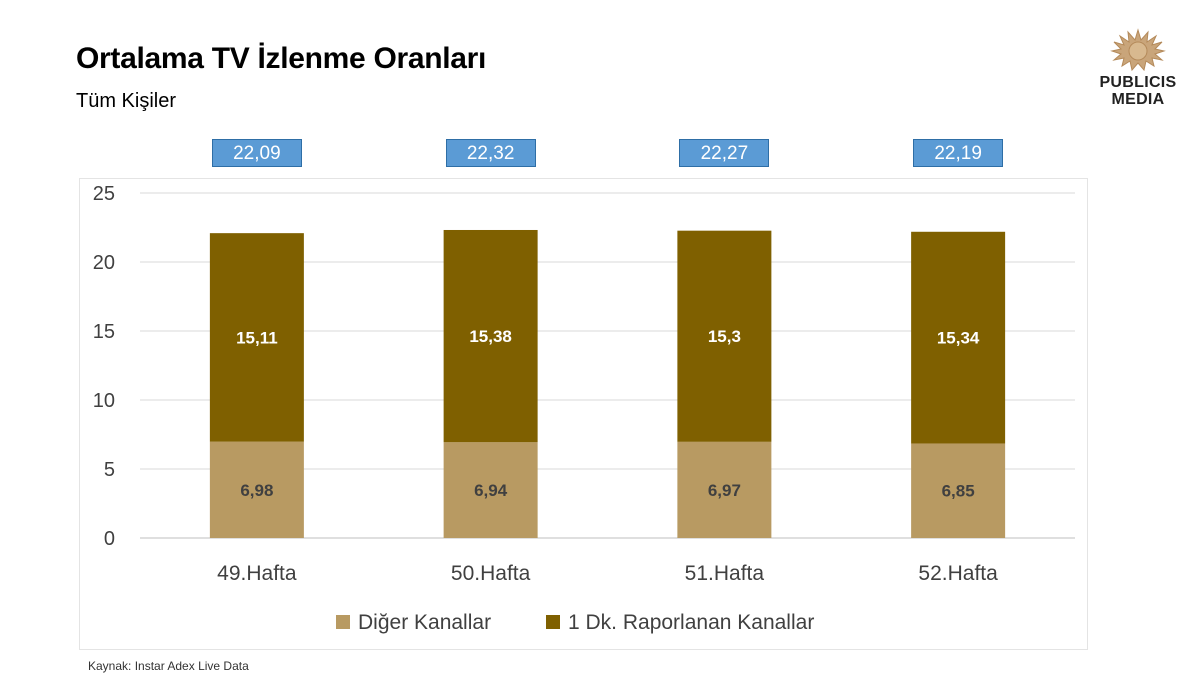 This screenshot has height=683, width=1204. I want to click on total-label: 22,19, so click(958, 153).